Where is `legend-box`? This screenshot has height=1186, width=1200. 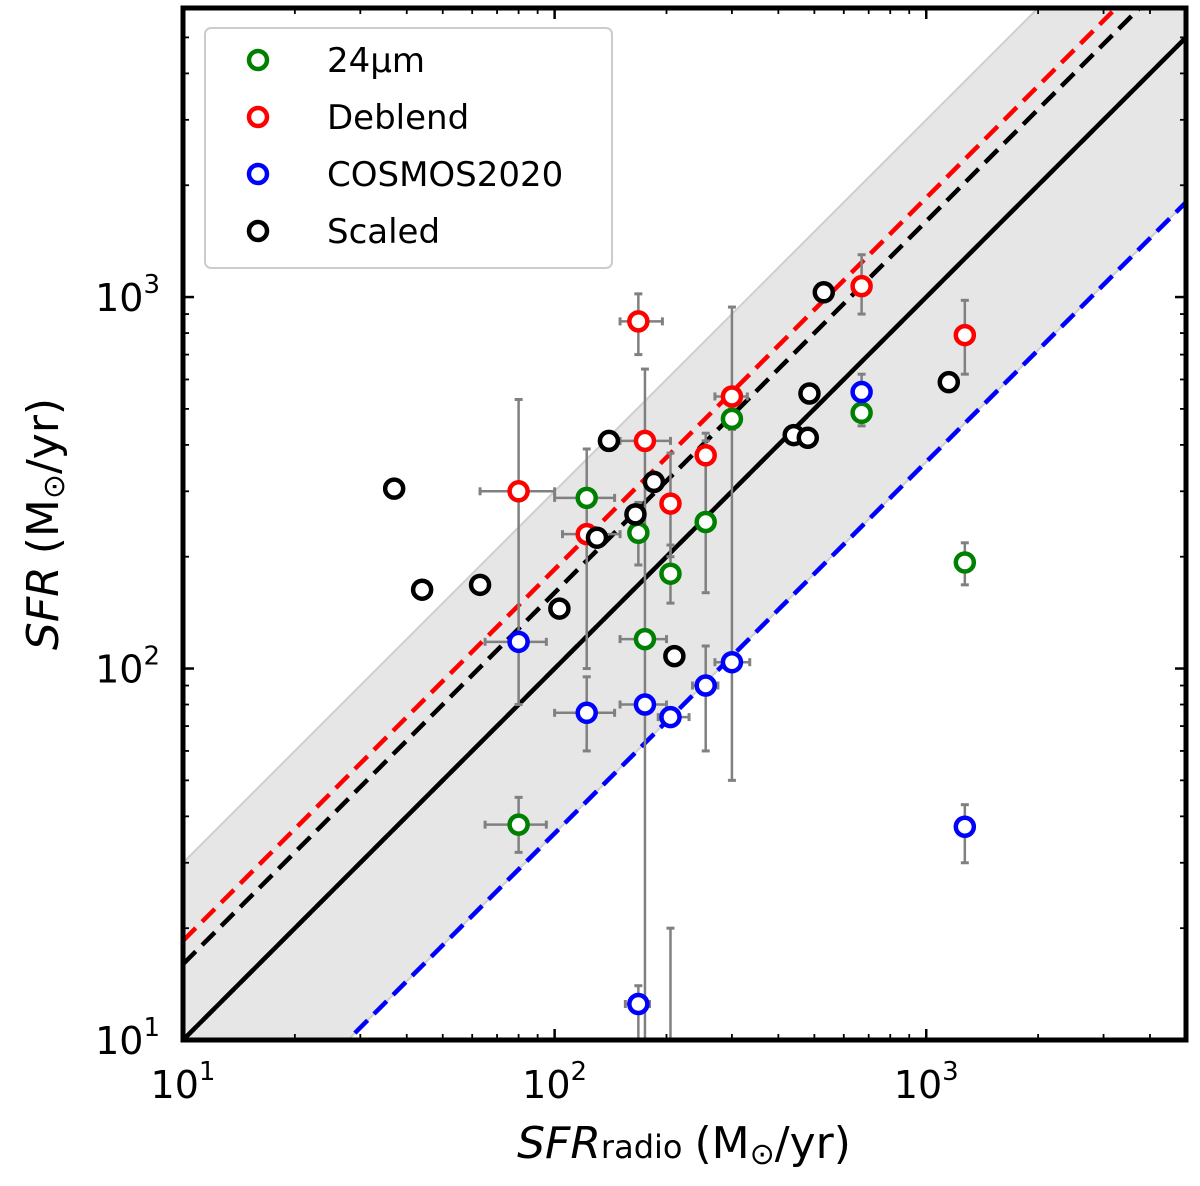 legend-box is located at coordinates (408, 148).